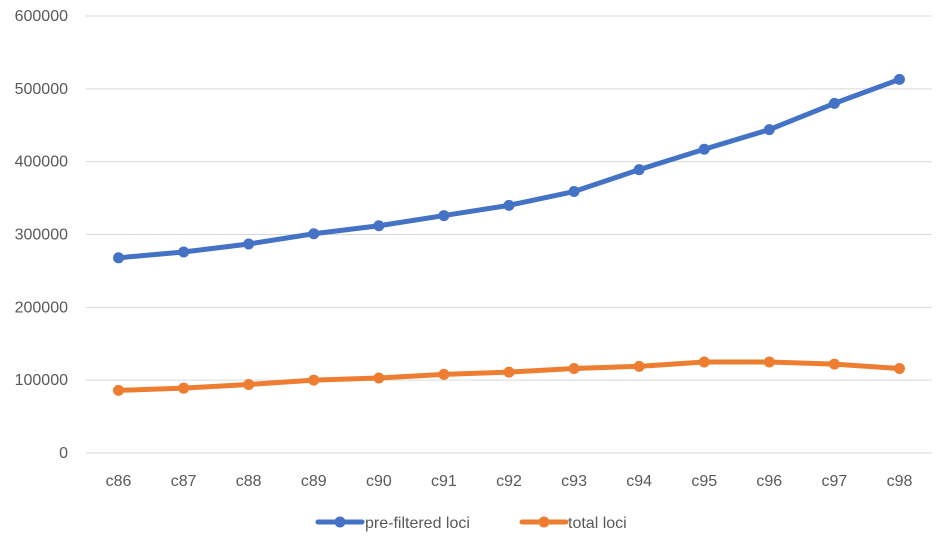  What do you see at coordinates (314, 481) in the screenshot?
I see `x-tick-label: c89` at bounding box center [314, 481].